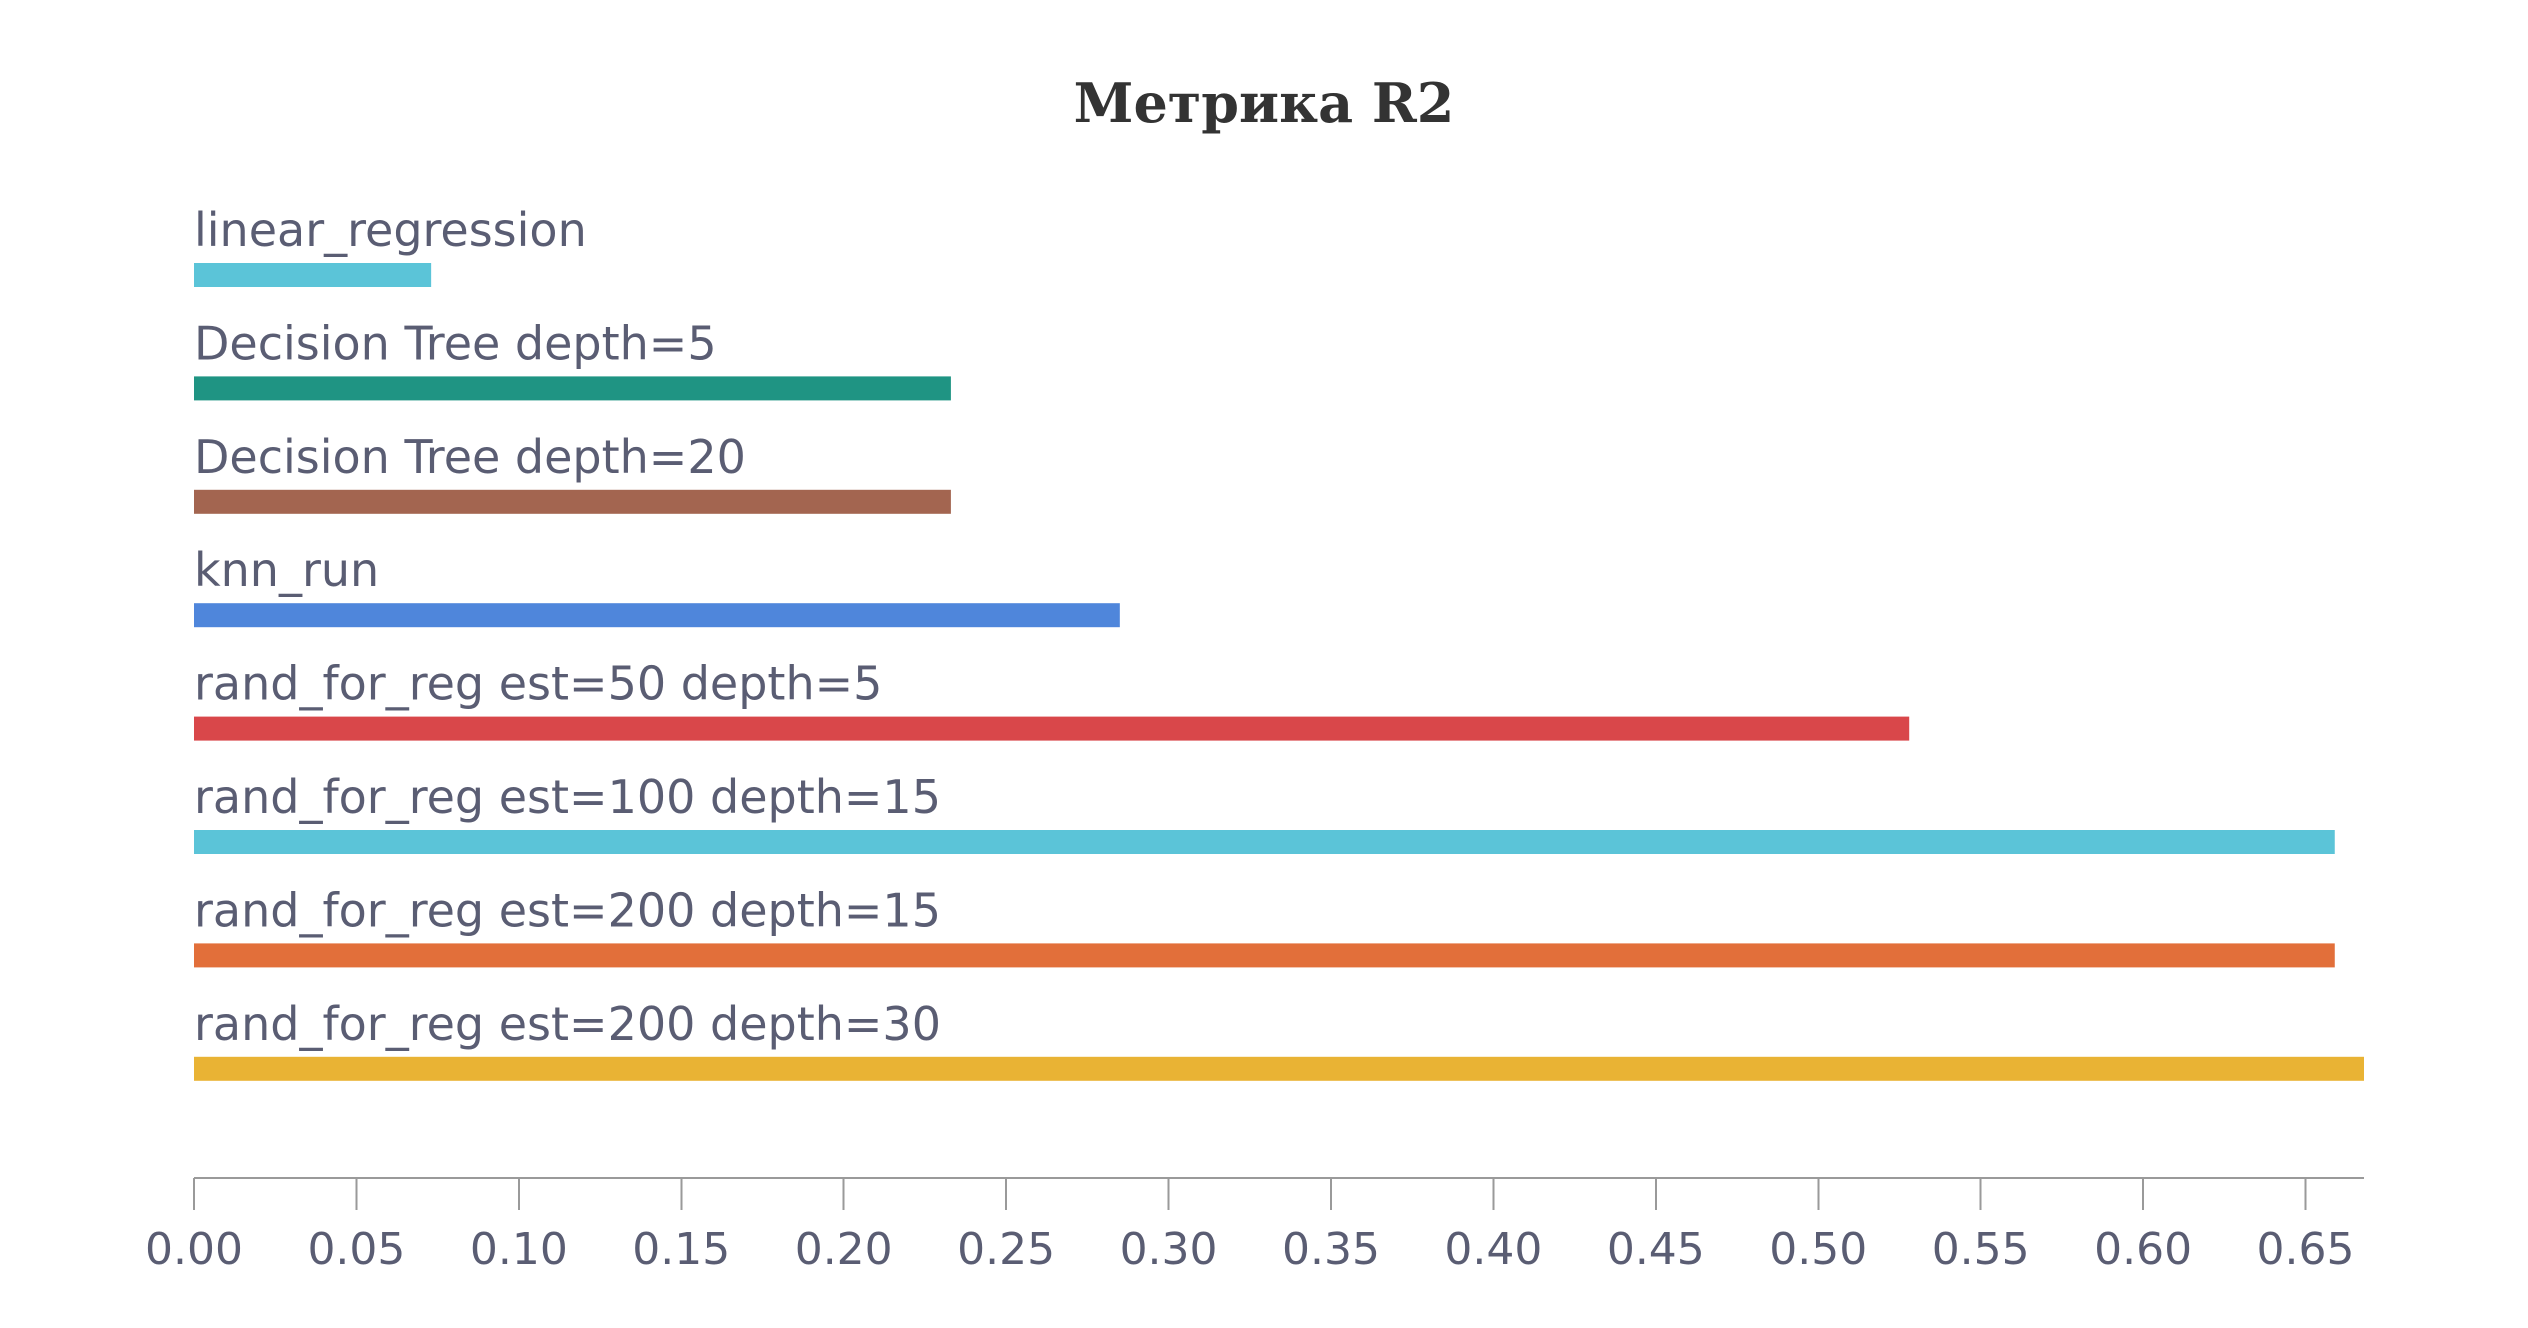 This screenshot has height=1328, width=2528. Describe the element at coordinates (1656, 1249) in the screenshot. I see `x-tick-label: 0.45` at that location.